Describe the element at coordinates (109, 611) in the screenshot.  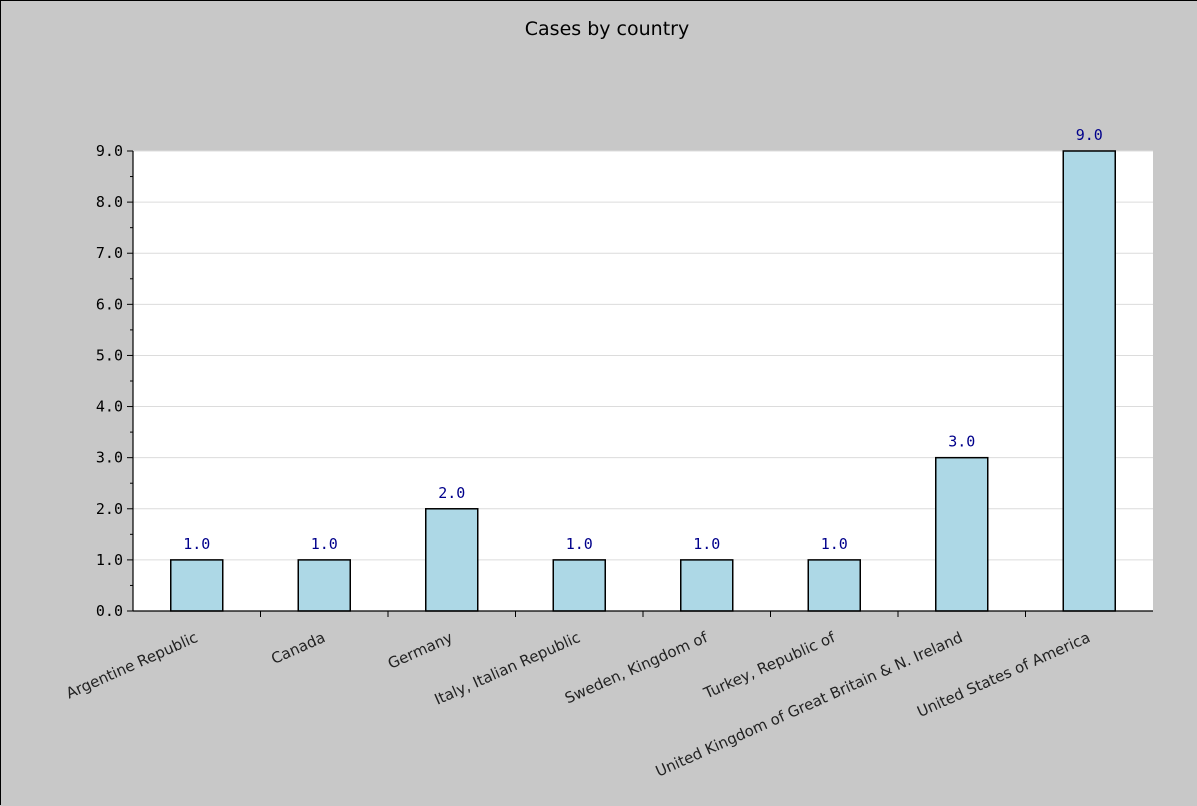
I see `y-tick-label: 0.0` at that location.